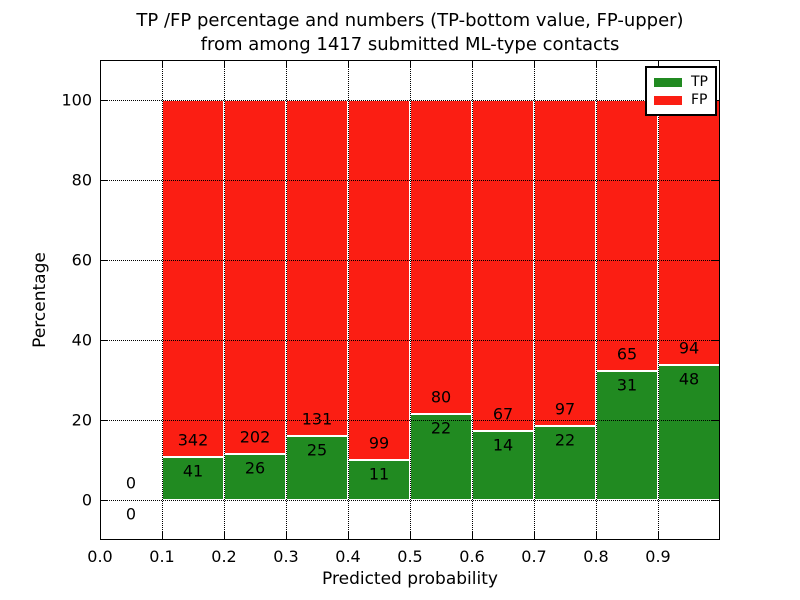  Describe the element at coordinates (596, 556) in the screenshot. I see `x-tick-label: 0.8` at that location.